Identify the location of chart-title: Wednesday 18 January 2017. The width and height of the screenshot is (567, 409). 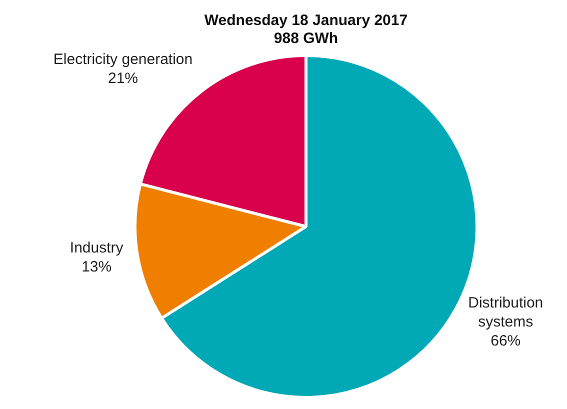
(306, 21).